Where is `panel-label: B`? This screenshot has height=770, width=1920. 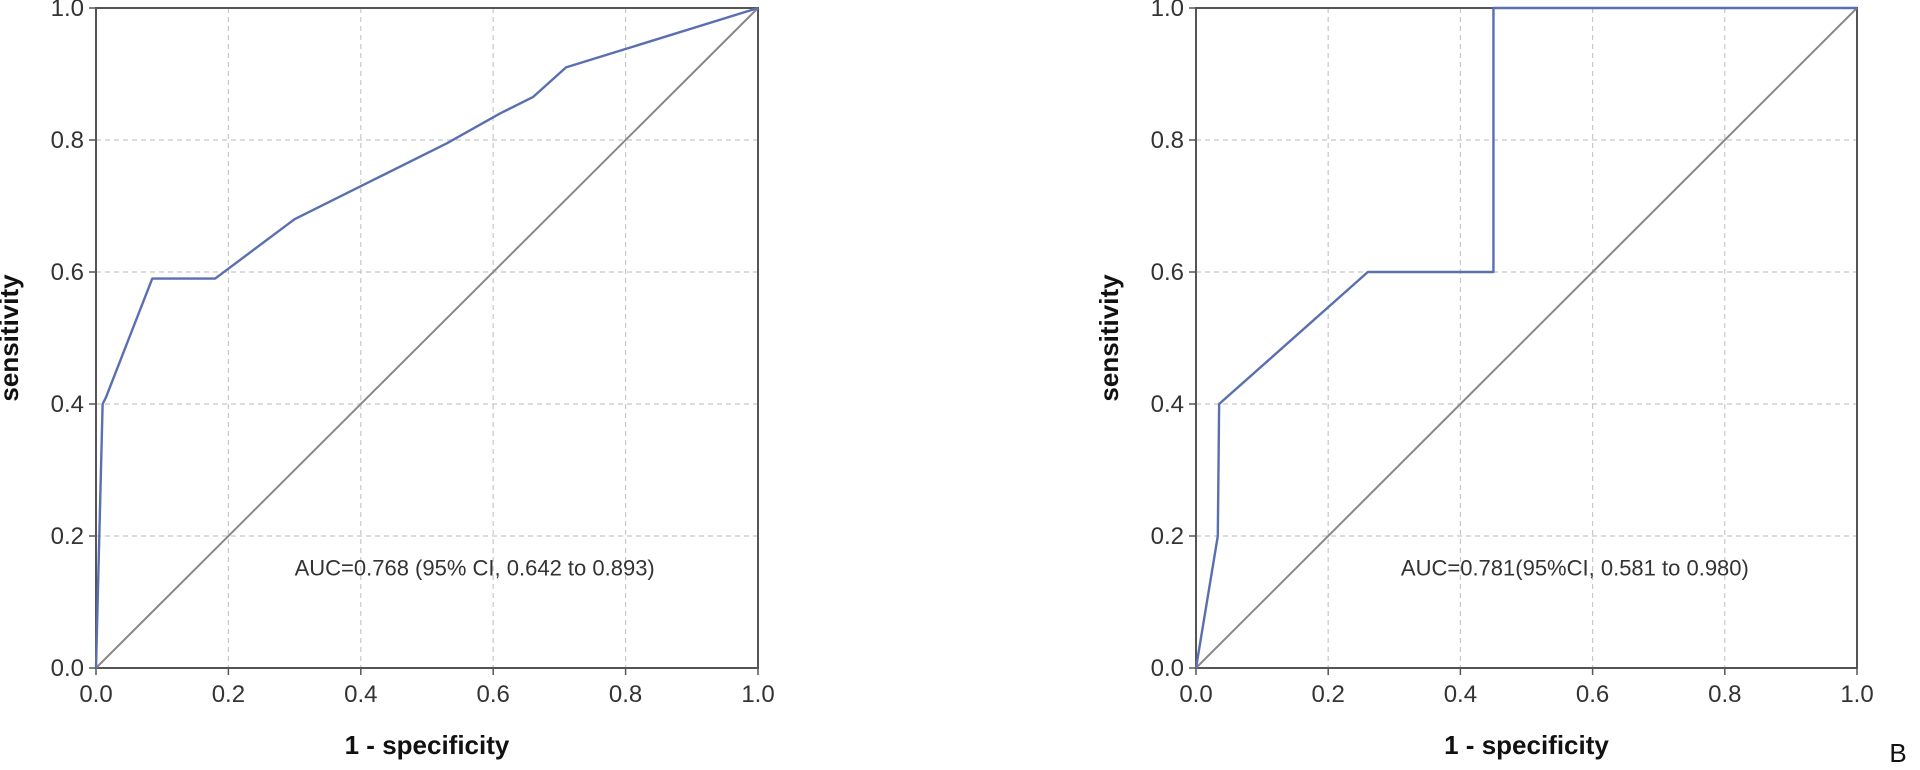
panel-label: B is located at coordinates (1897, 753).